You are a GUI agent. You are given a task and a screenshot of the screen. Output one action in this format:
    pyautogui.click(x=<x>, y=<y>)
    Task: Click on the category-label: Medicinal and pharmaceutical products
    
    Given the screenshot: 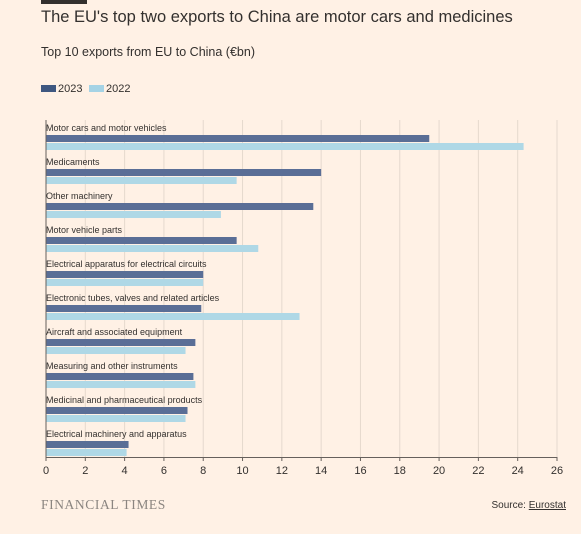 What is the action you would take?
    pyautogui.click(x=124, y=400)
    